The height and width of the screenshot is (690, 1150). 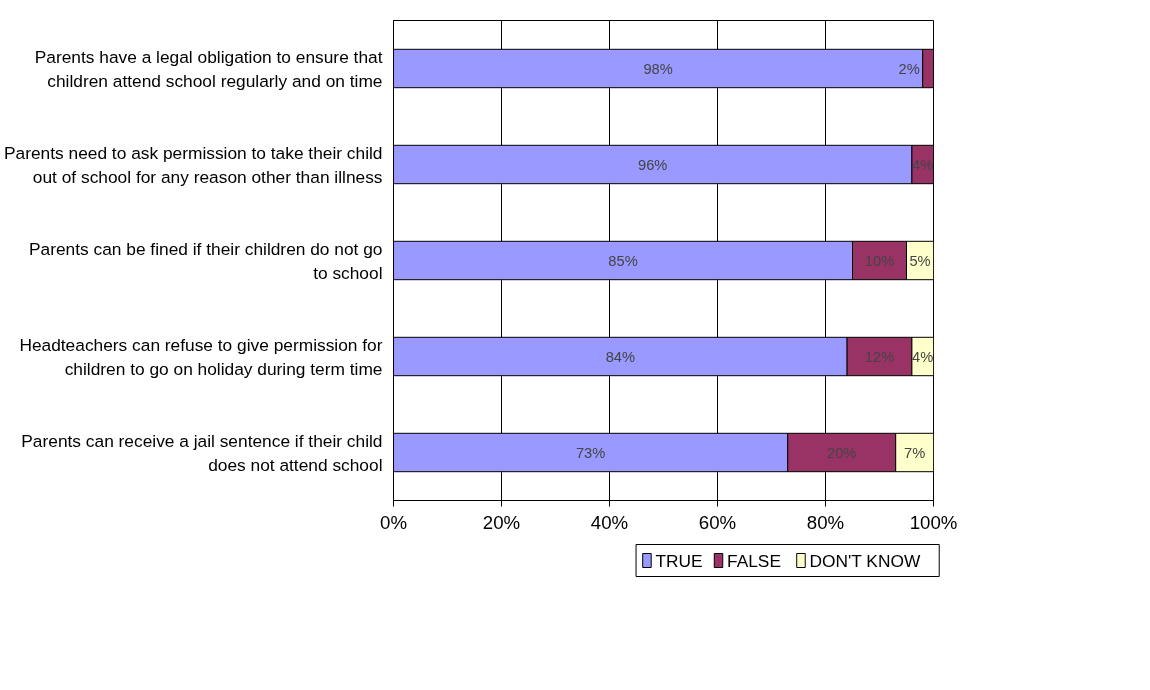 I want to click on data-label: 10%, so click(x=879, y=260).